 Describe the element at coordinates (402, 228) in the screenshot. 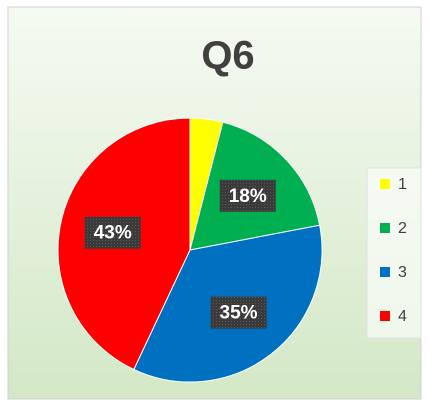

I see `legend-label: 2` at that location.